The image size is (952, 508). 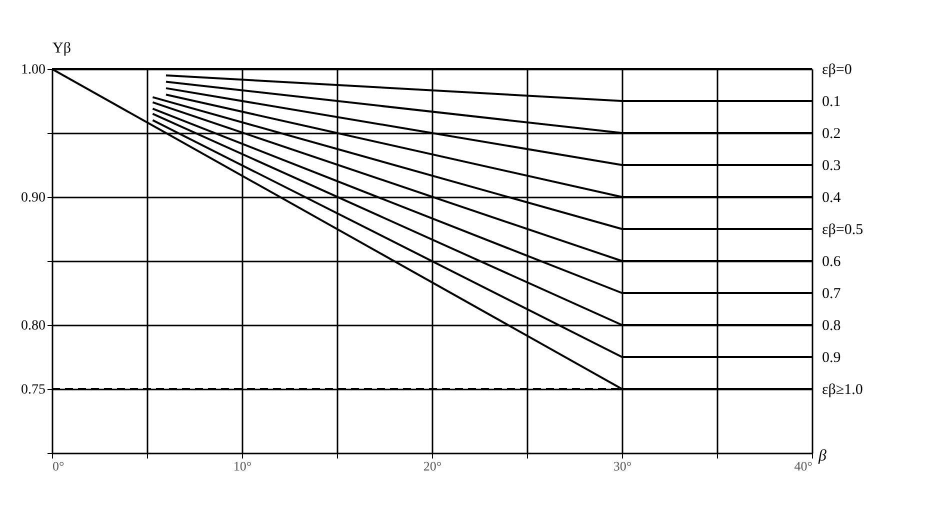 I want to click on y-tick-label: 1.00, so click(x=33, y=70).